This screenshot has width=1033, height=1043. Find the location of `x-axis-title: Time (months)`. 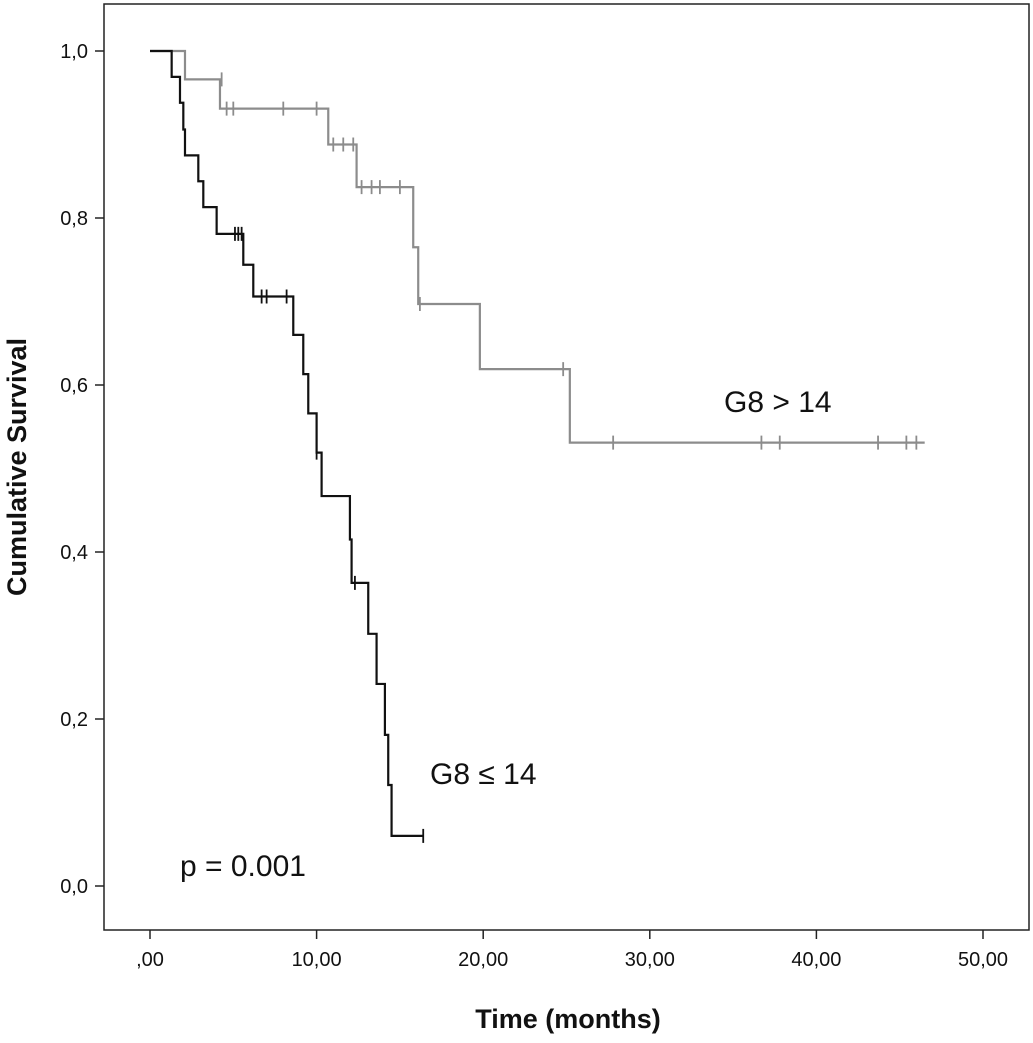

x-axis-title: Time (months) is located at coordinates (568, 1019).